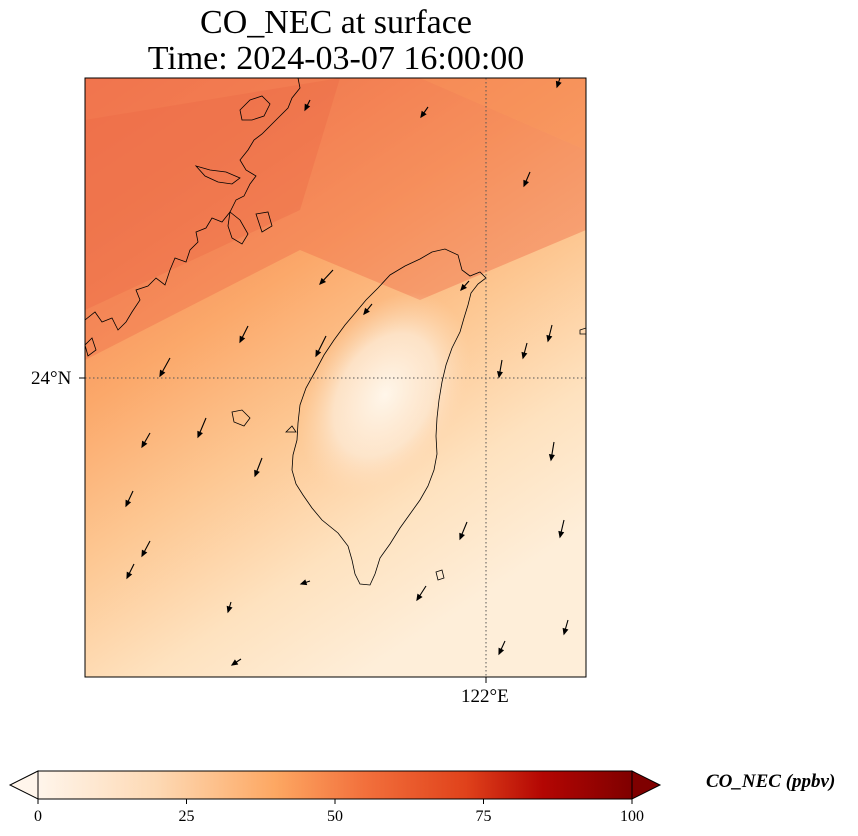 This screenshot has width=858, height=836. What do you see at coordinates (38, 816) in the screenshot?
I see `colorbar-tick-label: 0` at bounding box center [38, 816].